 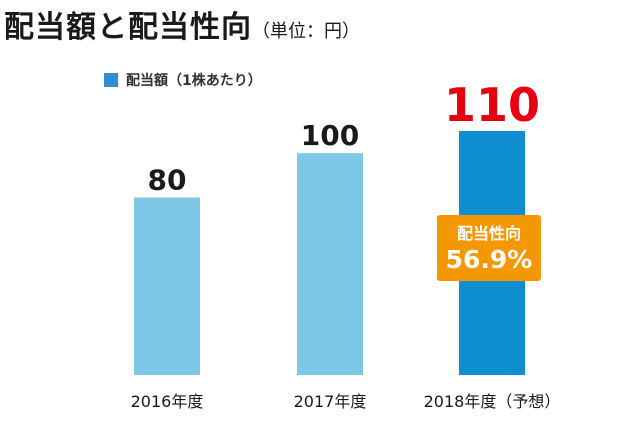 What do you see at coordinates (489, 259) in the screenshot?
I see `payout-ratio-value: 56.9%` at bounding box center [489, 259].